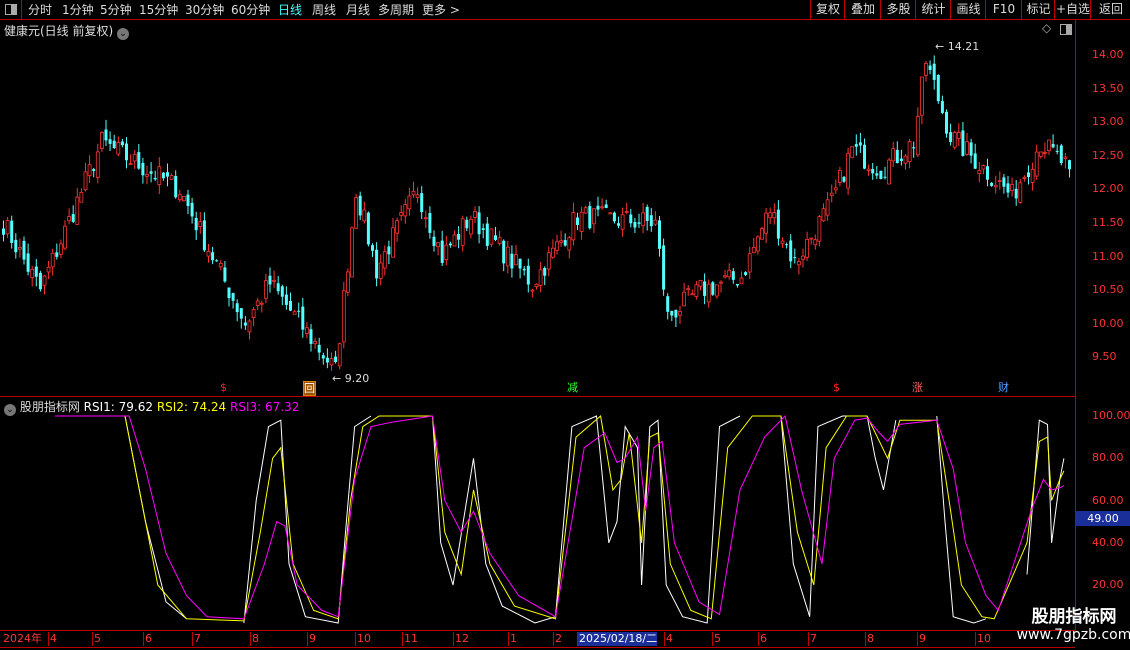  Describe the element at coordinates (1038, 9) in the screenshot. I see `toolbar-button-6: 标记` at that location.